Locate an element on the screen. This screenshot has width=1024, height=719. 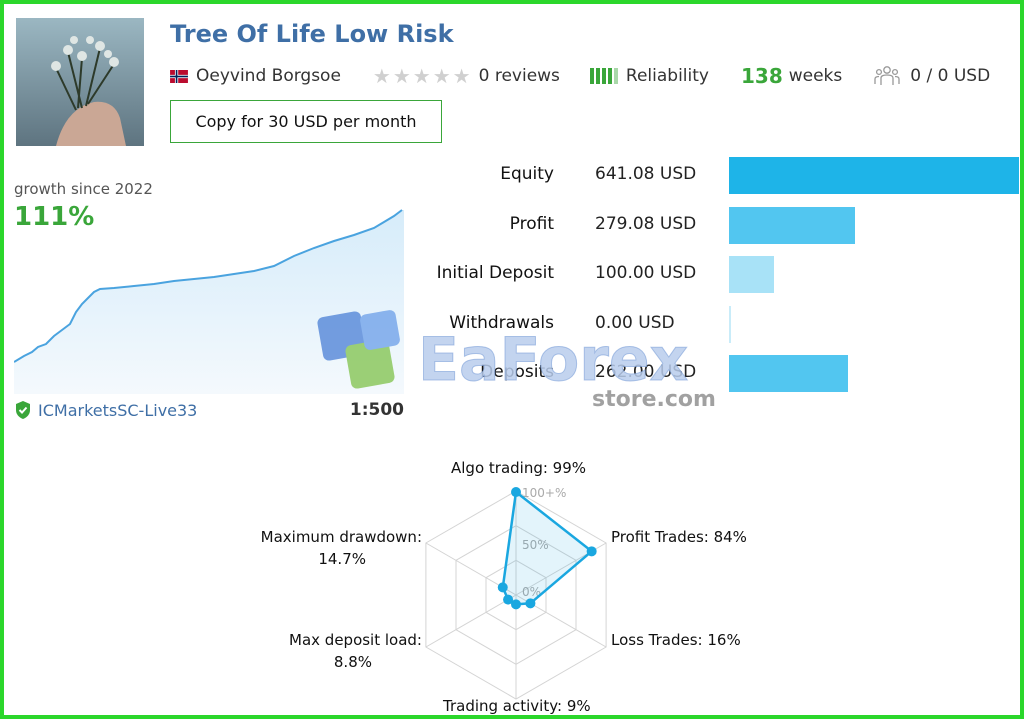
copy-subscribe-button: Copy for 30 USD per month is located at coordinates (306, 121).